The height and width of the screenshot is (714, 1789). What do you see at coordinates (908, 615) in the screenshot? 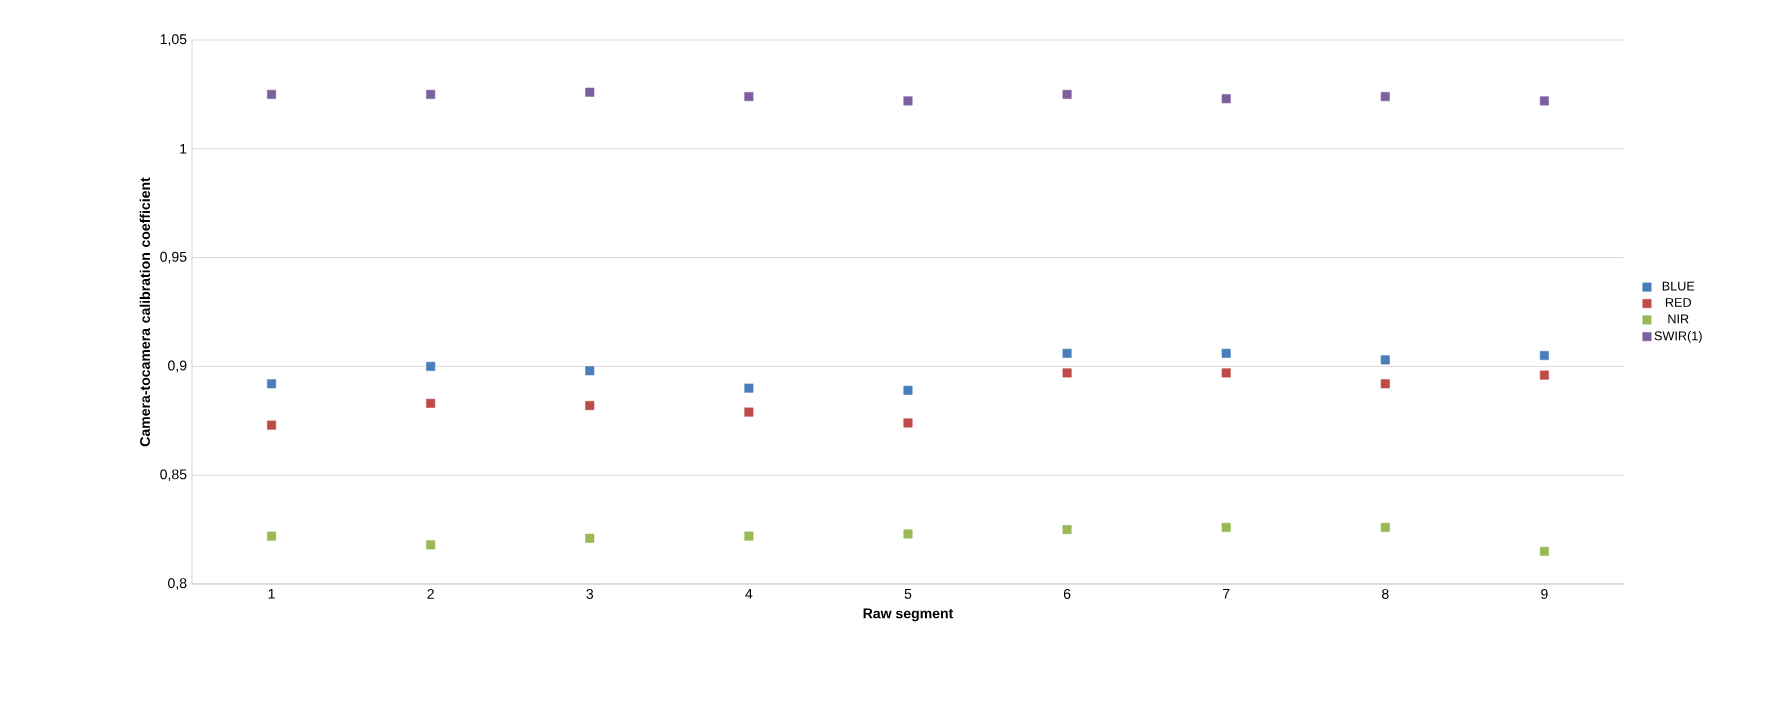
I see `x-axis-title: Raw segment` at bounding box center [908, 615].